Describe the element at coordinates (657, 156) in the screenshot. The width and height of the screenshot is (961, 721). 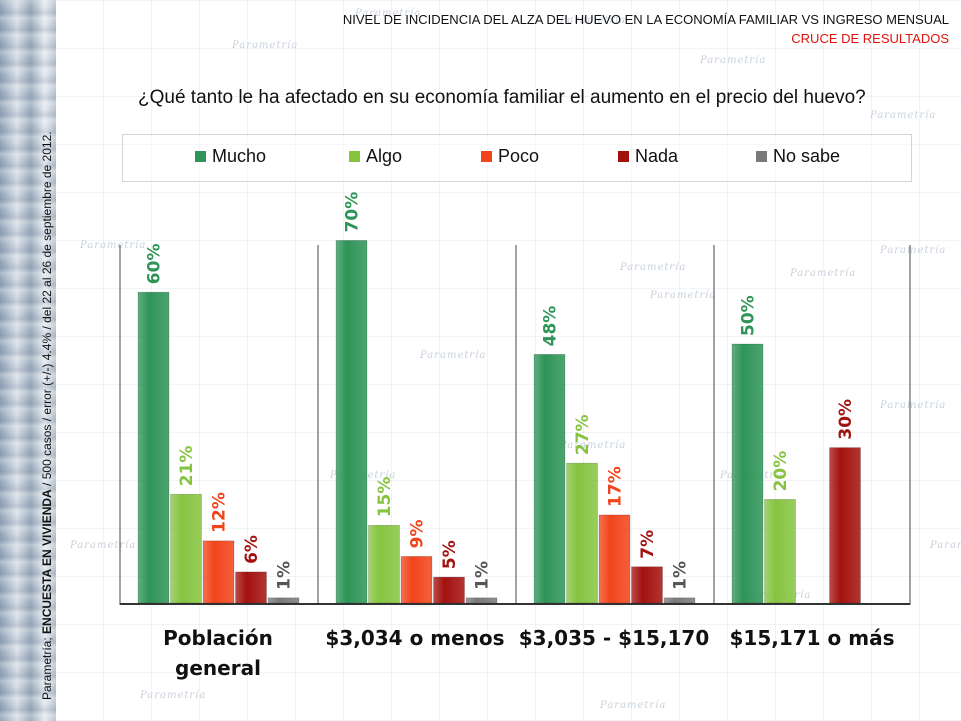
I see `legend-label-nada: Nada` at that location.